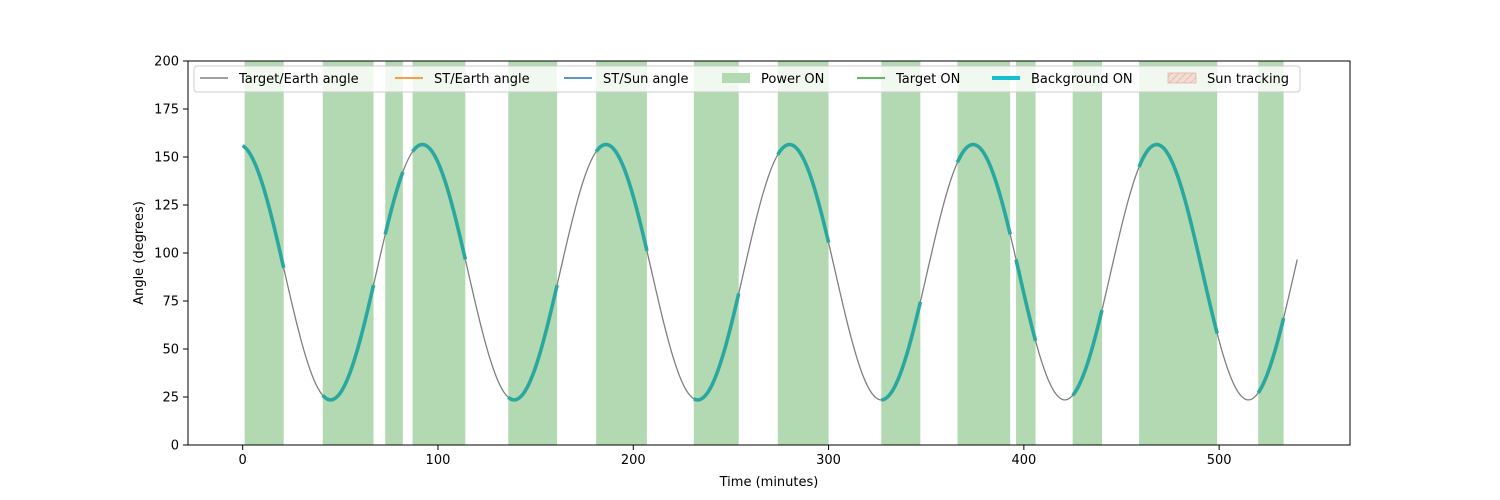 The height and width of the screenshot is (500, 1500). Describe the element at coordinates (298, 79) in the screenshot. I see `legend-label: Target/Earth angle` at that location.